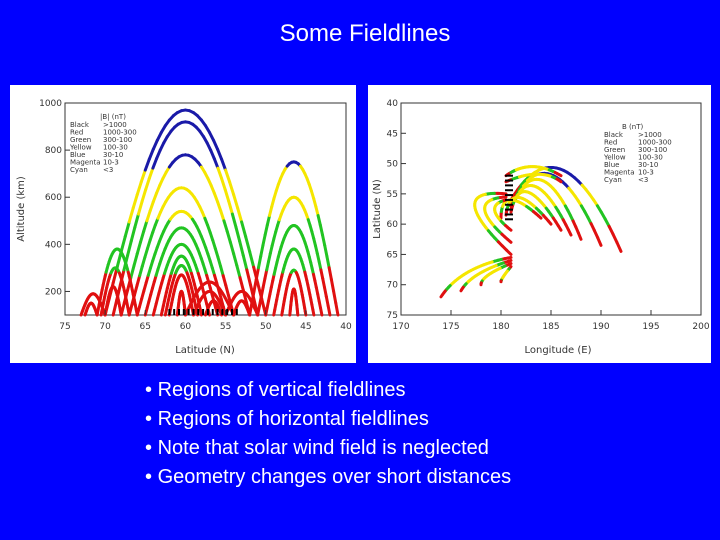 The height and width of the screenshot is (540, 720). I want to click on x-tick-label: 75, so click(64, 327).